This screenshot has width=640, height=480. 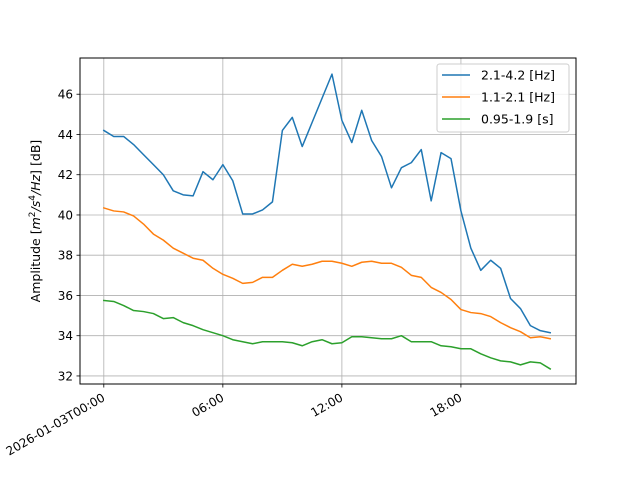 I want to click on y-label-prefix: Amplitude [, so click(x=35, y=265).